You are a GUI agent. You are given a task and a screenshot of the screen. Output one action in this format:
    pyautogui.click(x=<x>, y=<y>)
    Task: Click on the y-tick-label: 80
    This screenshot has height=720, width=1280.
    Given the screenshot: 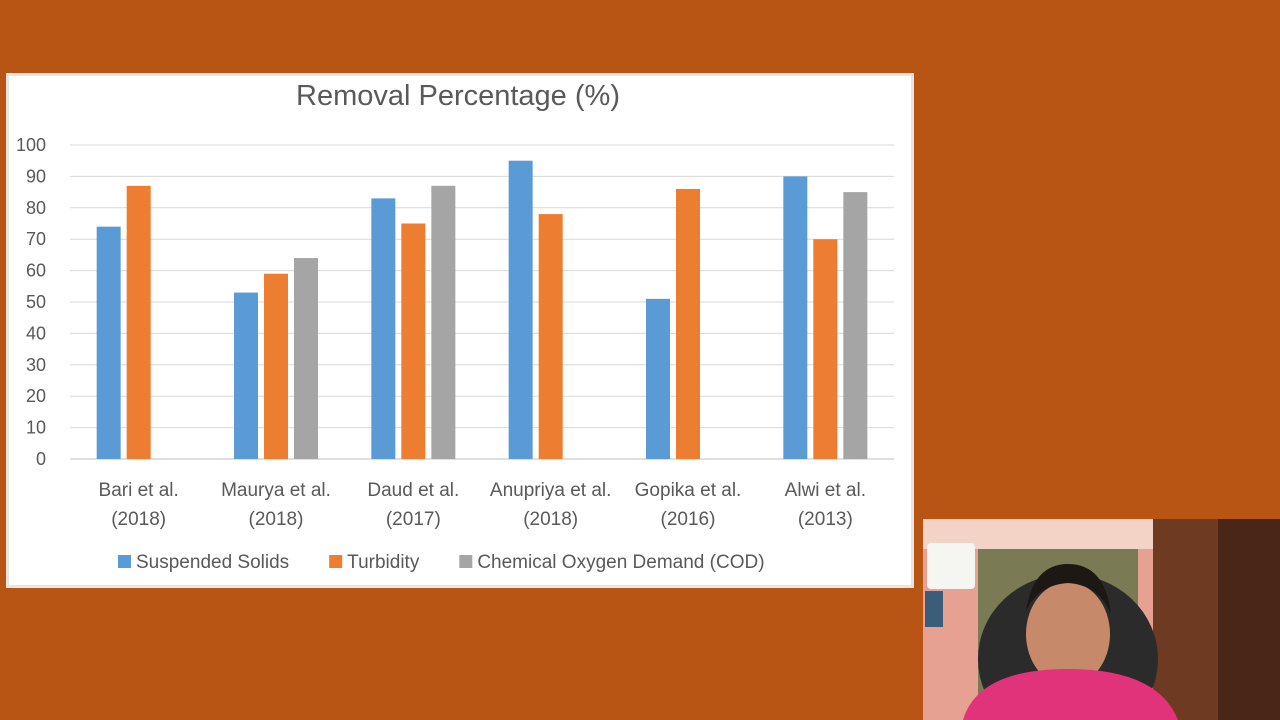 What is the action you would take?
    pyautogui.click(x=36, y=208)
    